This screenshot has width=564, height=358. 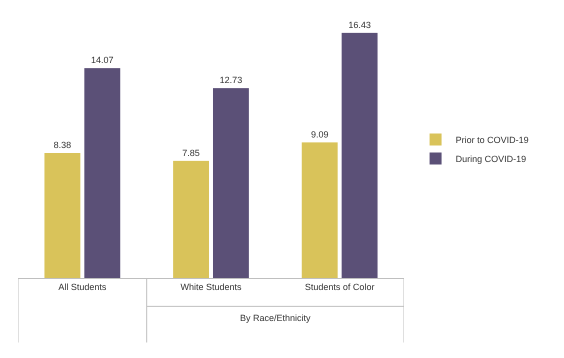 What do you see at coordinates (276, 318) in the screenshot?
I see `text: By Race/Ethnicity` at bounding box center [276, 318].